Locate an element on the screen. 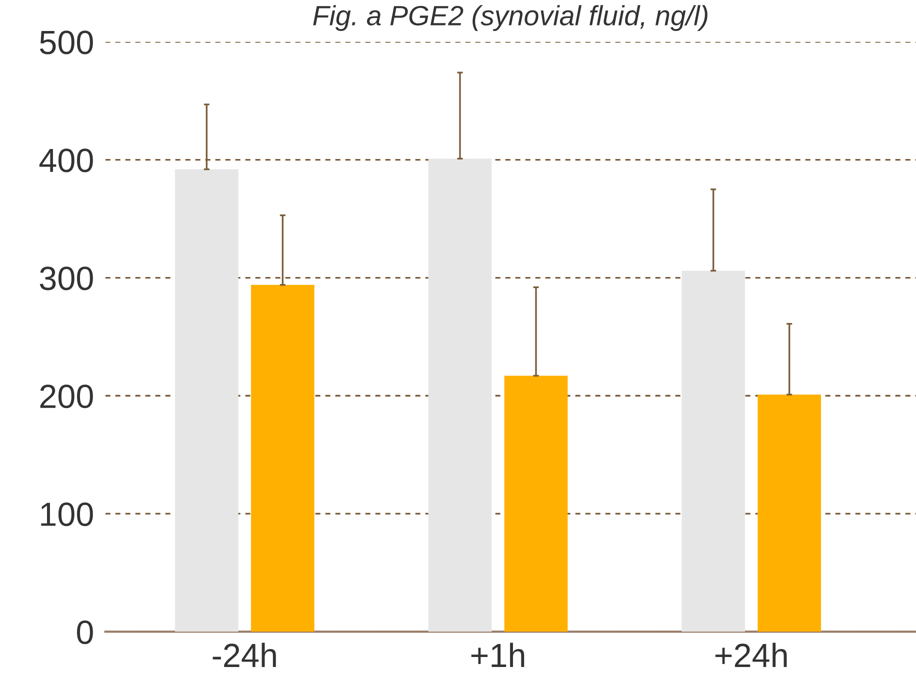 This screenshot has width=916, height=698. y-tick-label: 400 is located at coordinates (66, 160).